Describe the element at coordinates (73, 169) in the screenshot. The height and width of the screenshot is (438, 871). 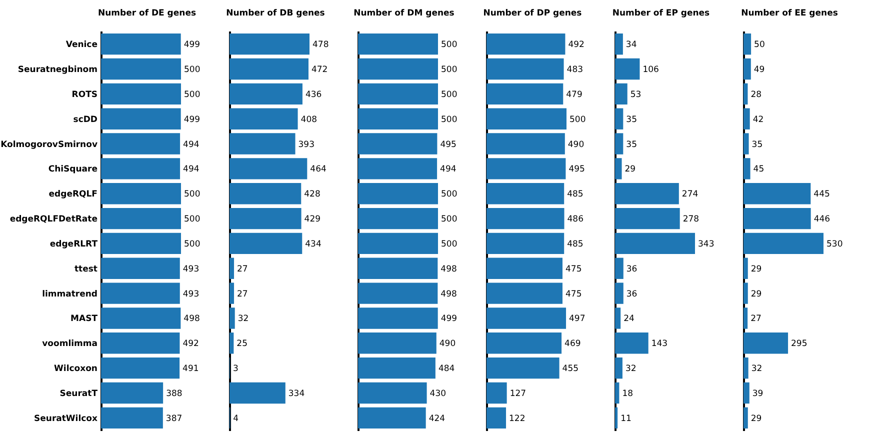
I see `y-tick-label: ChiSquare` at that location.